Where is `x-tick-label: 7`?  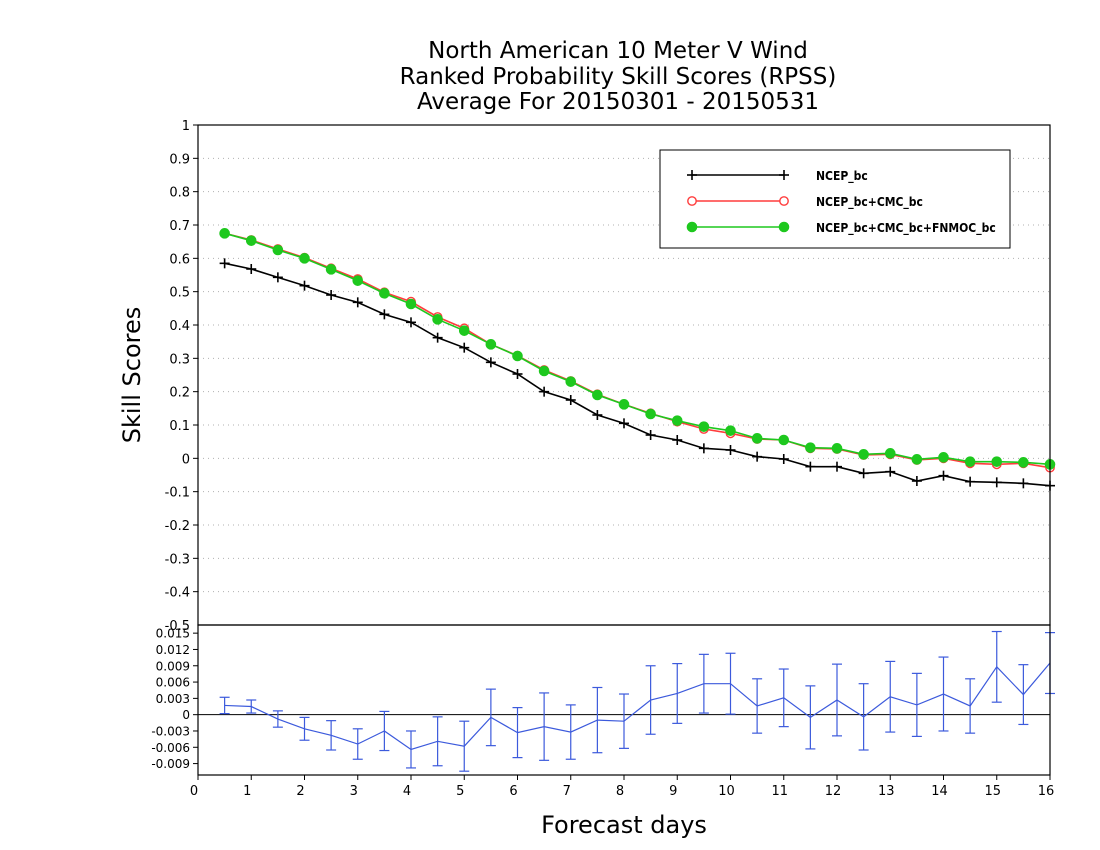 x-tick-label: 7 is located at coordinates (567, 791).